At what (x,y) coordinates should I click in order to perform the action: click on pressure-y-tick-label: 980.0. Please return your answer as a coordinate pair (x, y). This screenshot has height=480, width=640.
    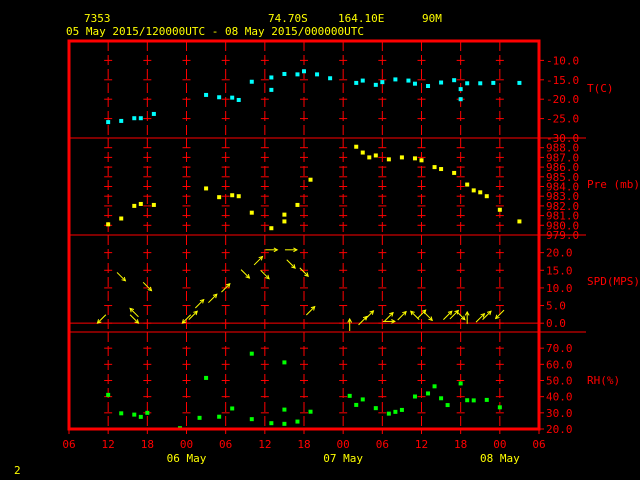
    Looking at the image, I should click on (562, 225).